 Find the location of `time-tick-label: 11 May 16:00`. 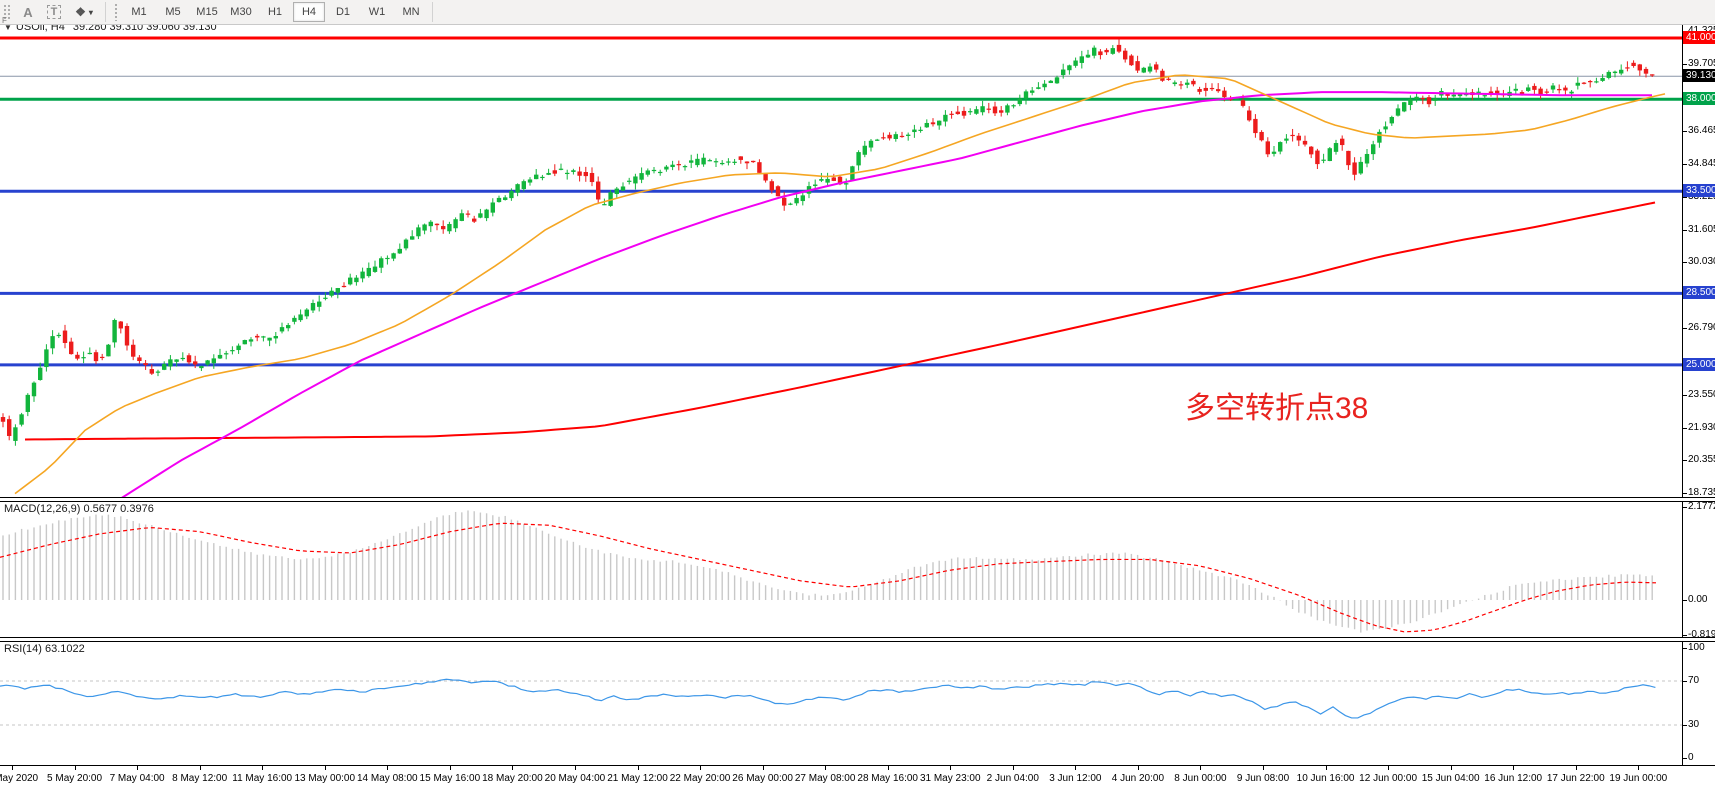

time-tick-label: 11 May 16:00 is located at coordinates (262, 778).